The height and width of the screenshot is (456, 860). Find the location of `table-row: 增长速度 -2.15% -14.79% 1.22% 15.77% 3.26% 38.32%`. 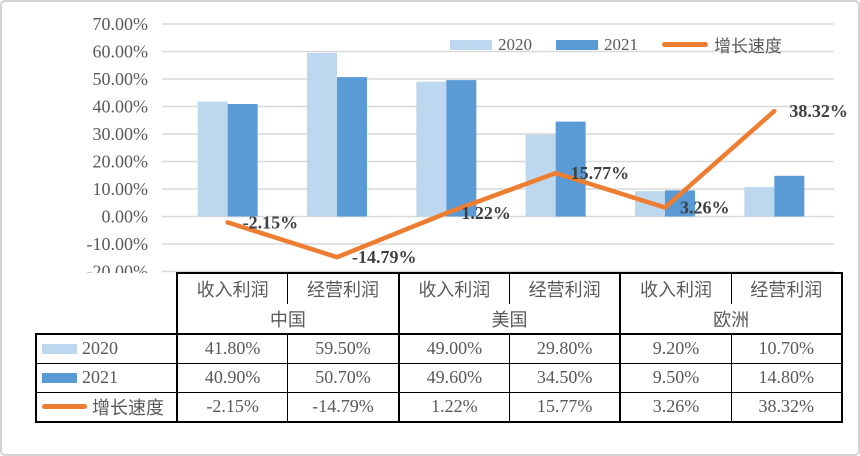

table-row: 增长速度 -2.15% -14.79% 1.22% 15.77% 3.26% 38.32% is located at coordinates (439, 407).